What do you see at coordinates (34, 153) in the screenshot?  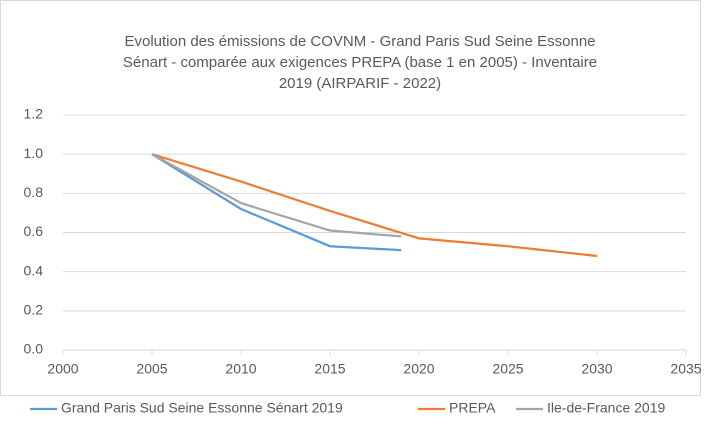 I see `y-tick-label: 1.0` at bounding box center [34, 153].